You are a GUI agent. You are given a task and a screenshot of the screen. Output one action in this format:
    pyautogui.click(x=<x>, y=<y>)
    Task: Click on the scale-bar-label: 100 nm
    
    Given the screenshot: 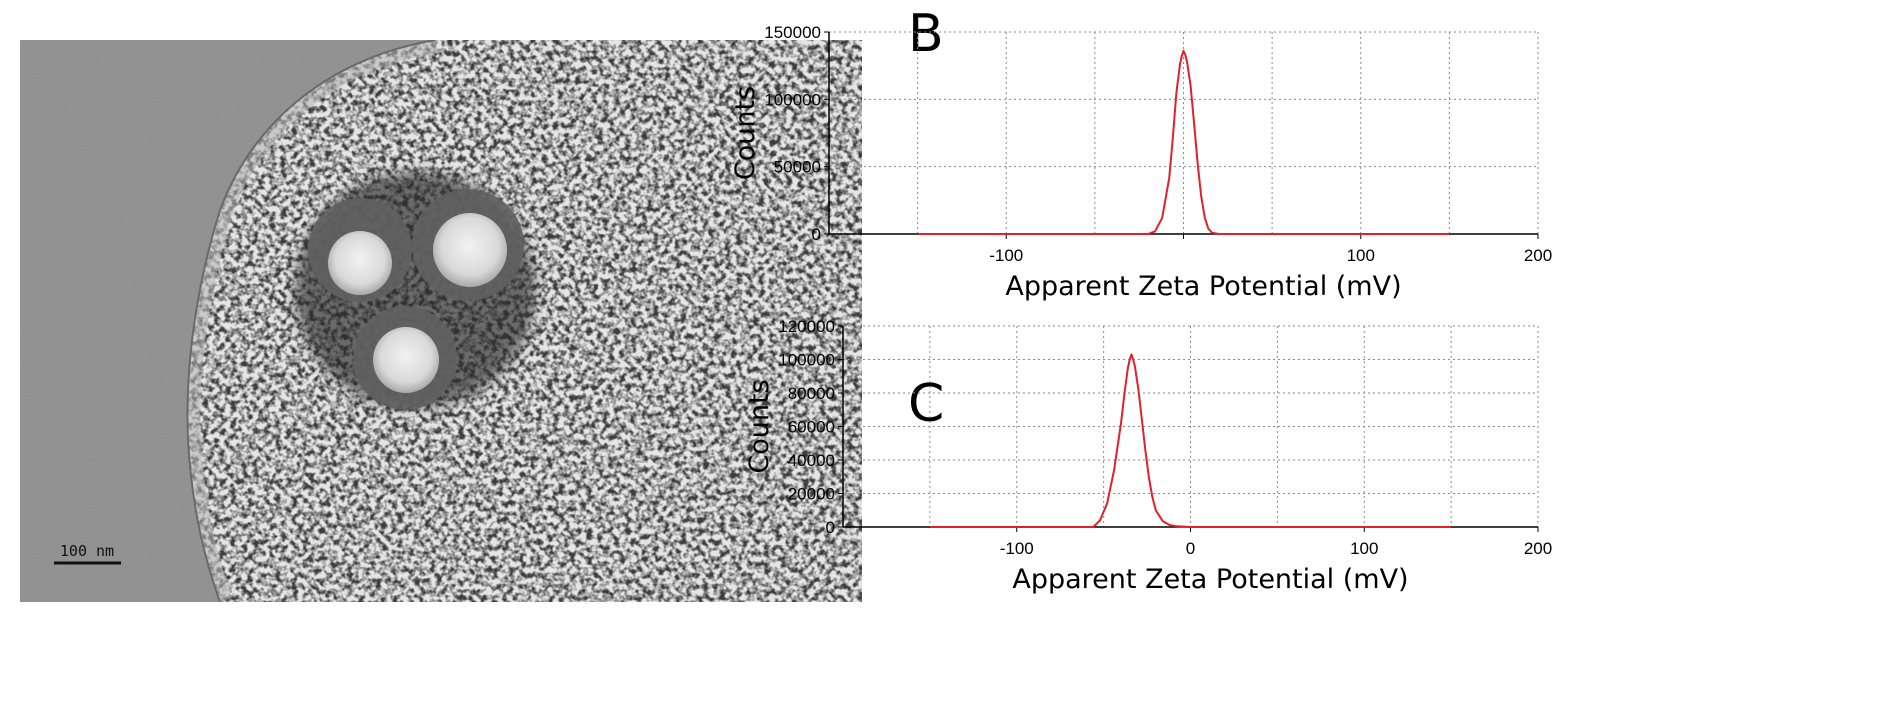 What is the action you would take?
    pyautogui.click(x=87, y=551)
    